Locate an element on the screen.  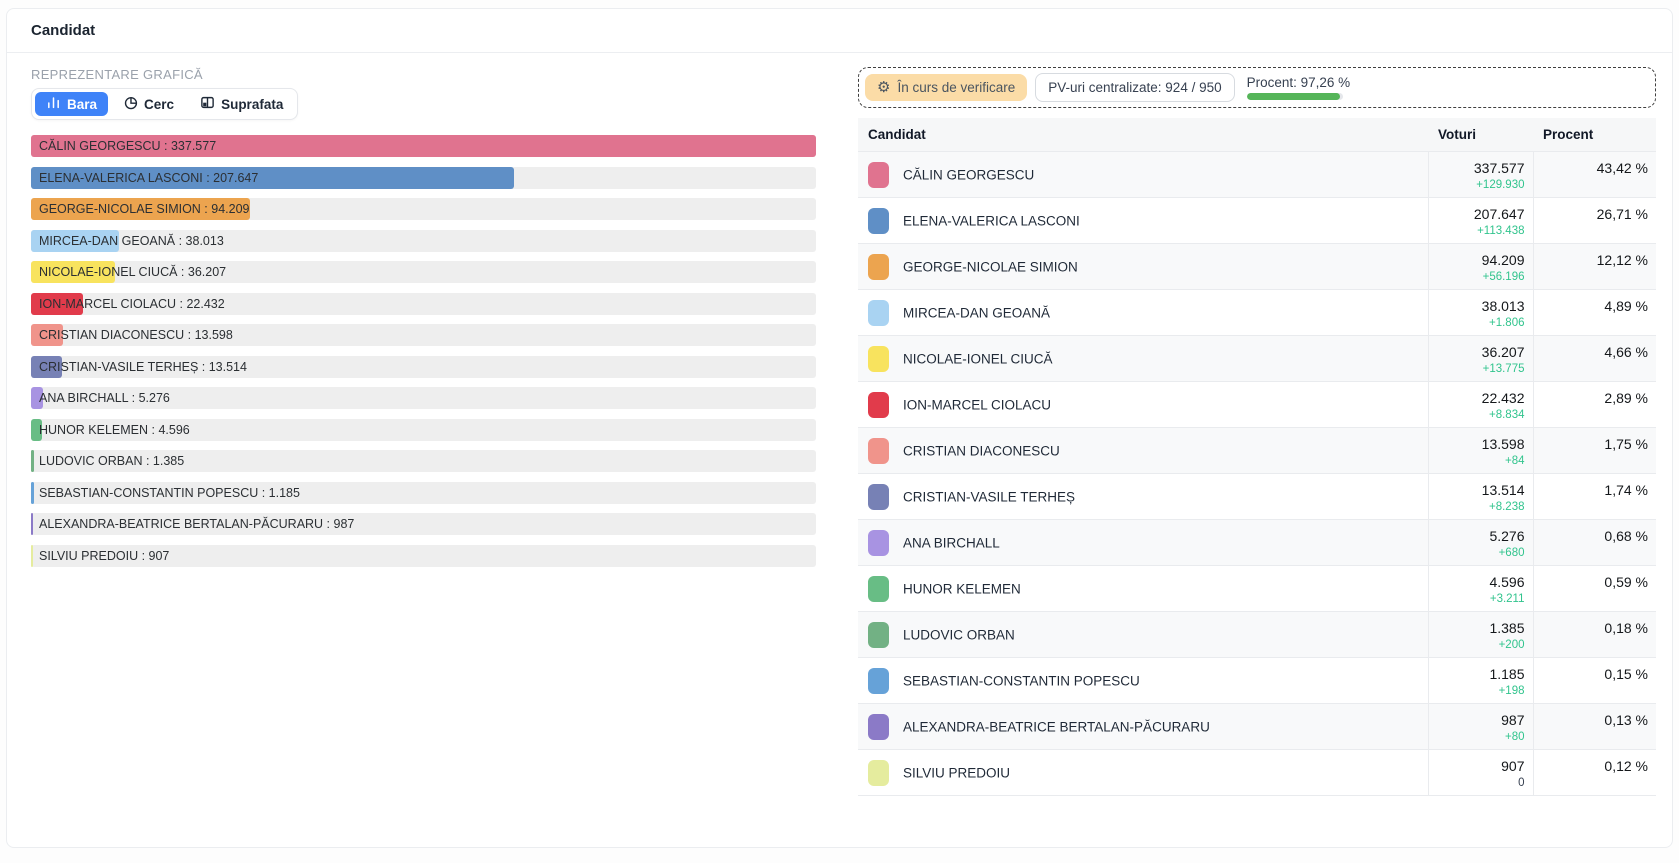
percent-cell: 4,89 % is located at coordinates (1594, 312).